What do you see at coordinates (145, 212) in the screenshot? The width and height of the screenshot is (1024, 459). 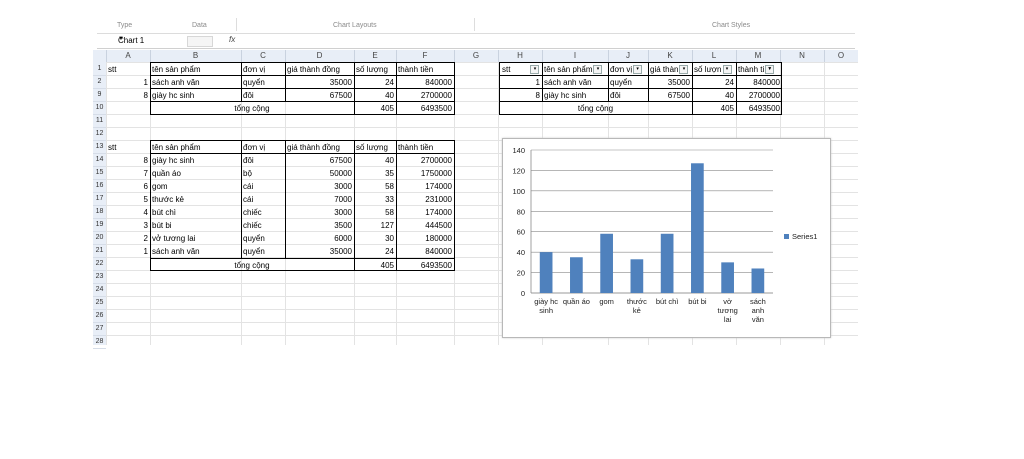 I see `table-cell: 4` at bounding box center [145, 212].